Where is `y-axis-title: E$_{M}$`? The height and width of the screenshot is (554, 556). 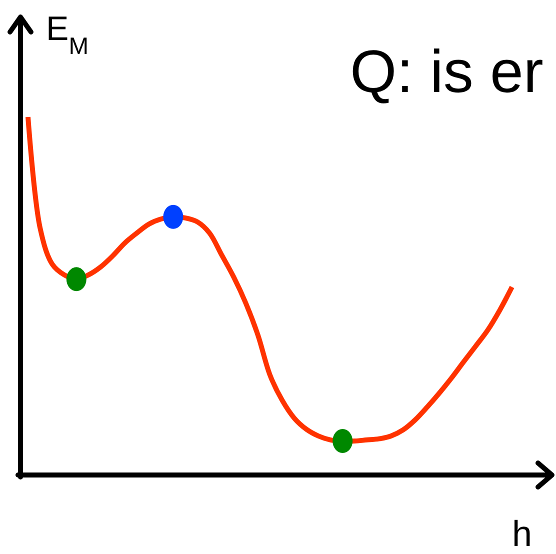 y-axis-title: E$_{M}$ is located at coordinates (67, 35).